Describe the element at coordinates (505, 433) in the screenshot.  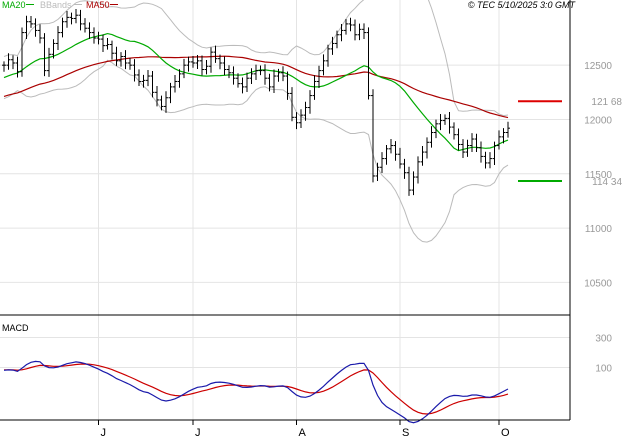
I see `time-tick-label: O` at that location.